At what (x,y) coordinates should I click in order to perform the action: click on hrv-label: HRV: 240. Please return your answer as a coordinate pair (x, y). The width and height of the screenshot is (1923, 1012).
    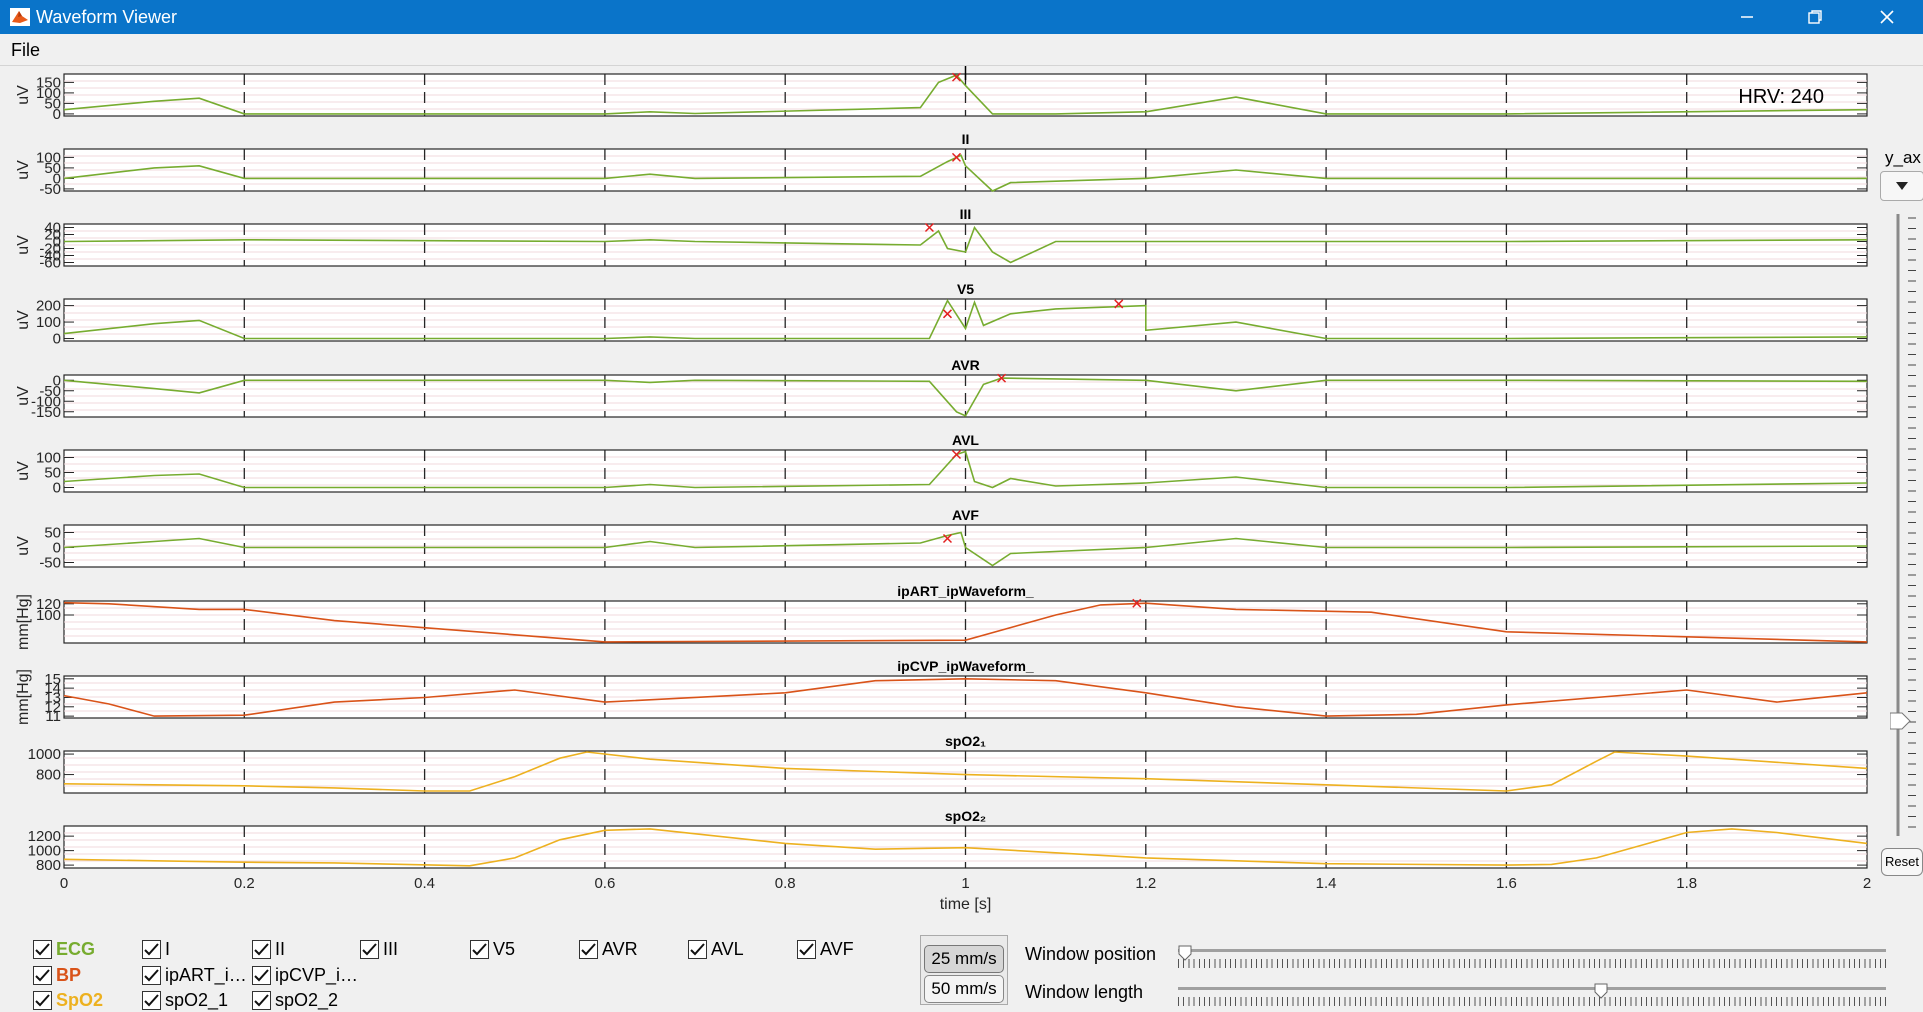
    Looking at the image, I should click on (1781, 97).